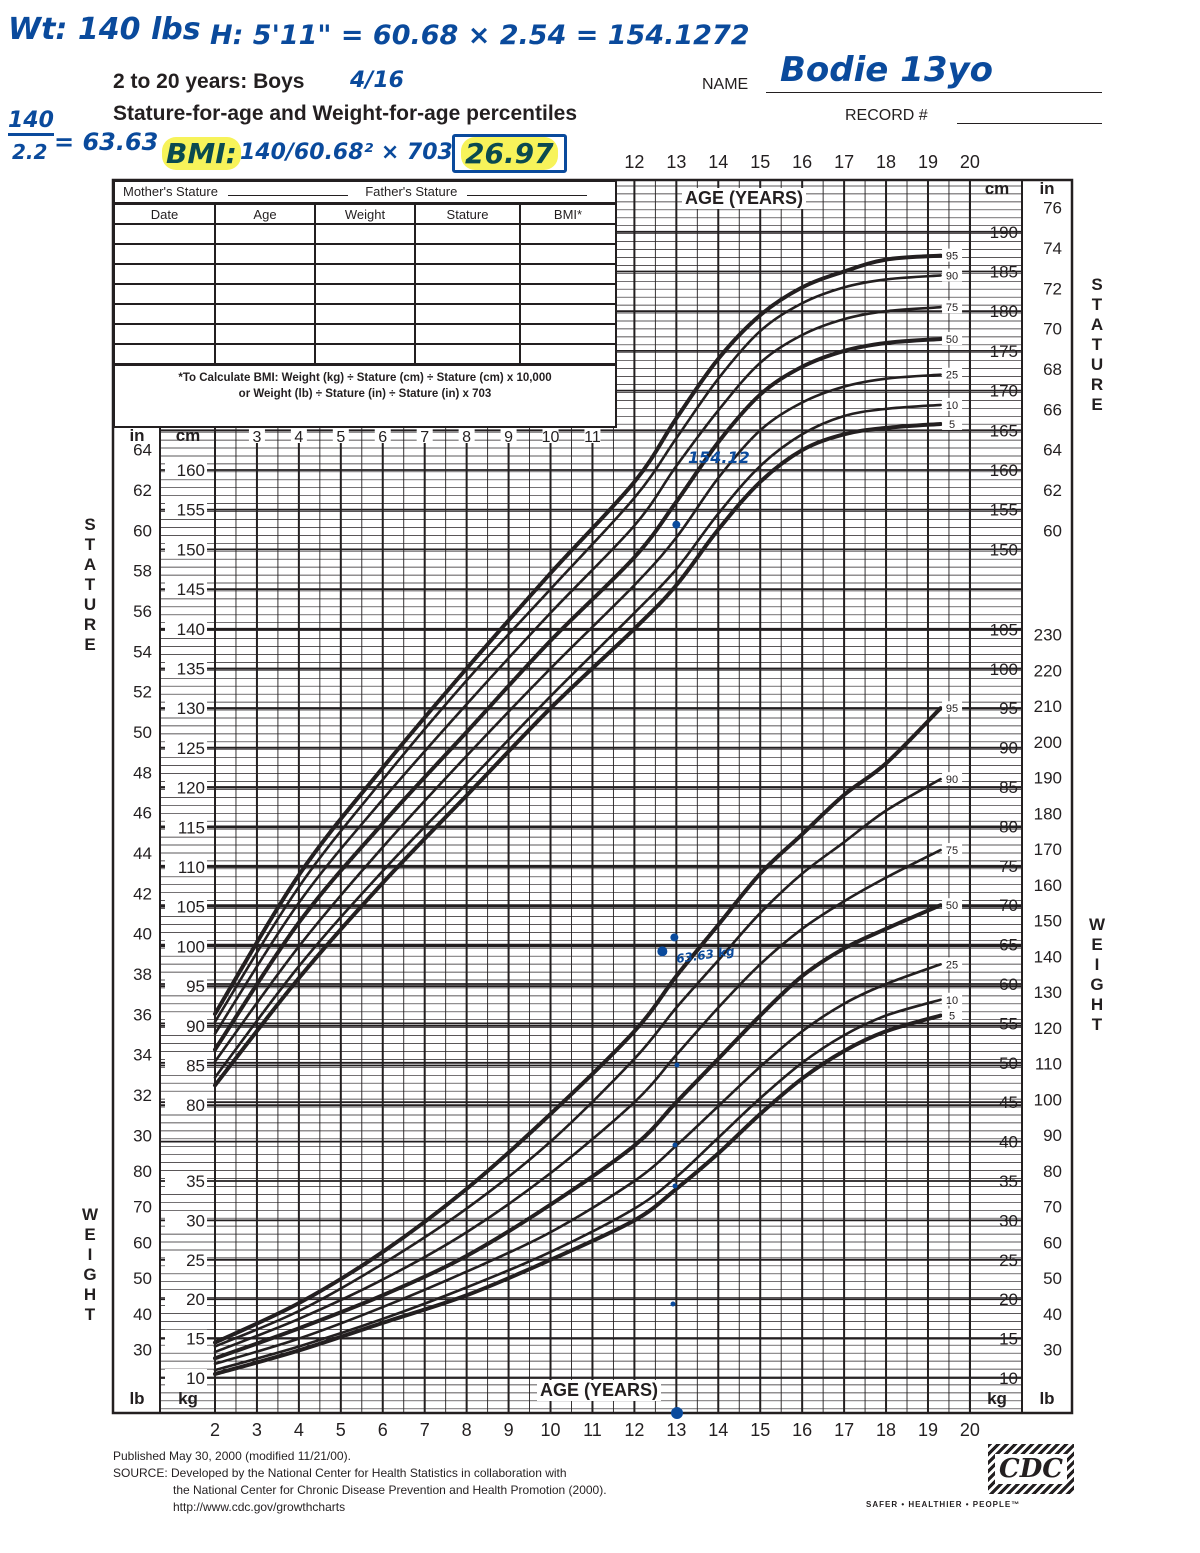 This screenshot has height=1553, width=1200. What do you see at coordinates (425, 1430) in the screenshot?
I see `svg-text: 7` at bounding box center [425, 1430].